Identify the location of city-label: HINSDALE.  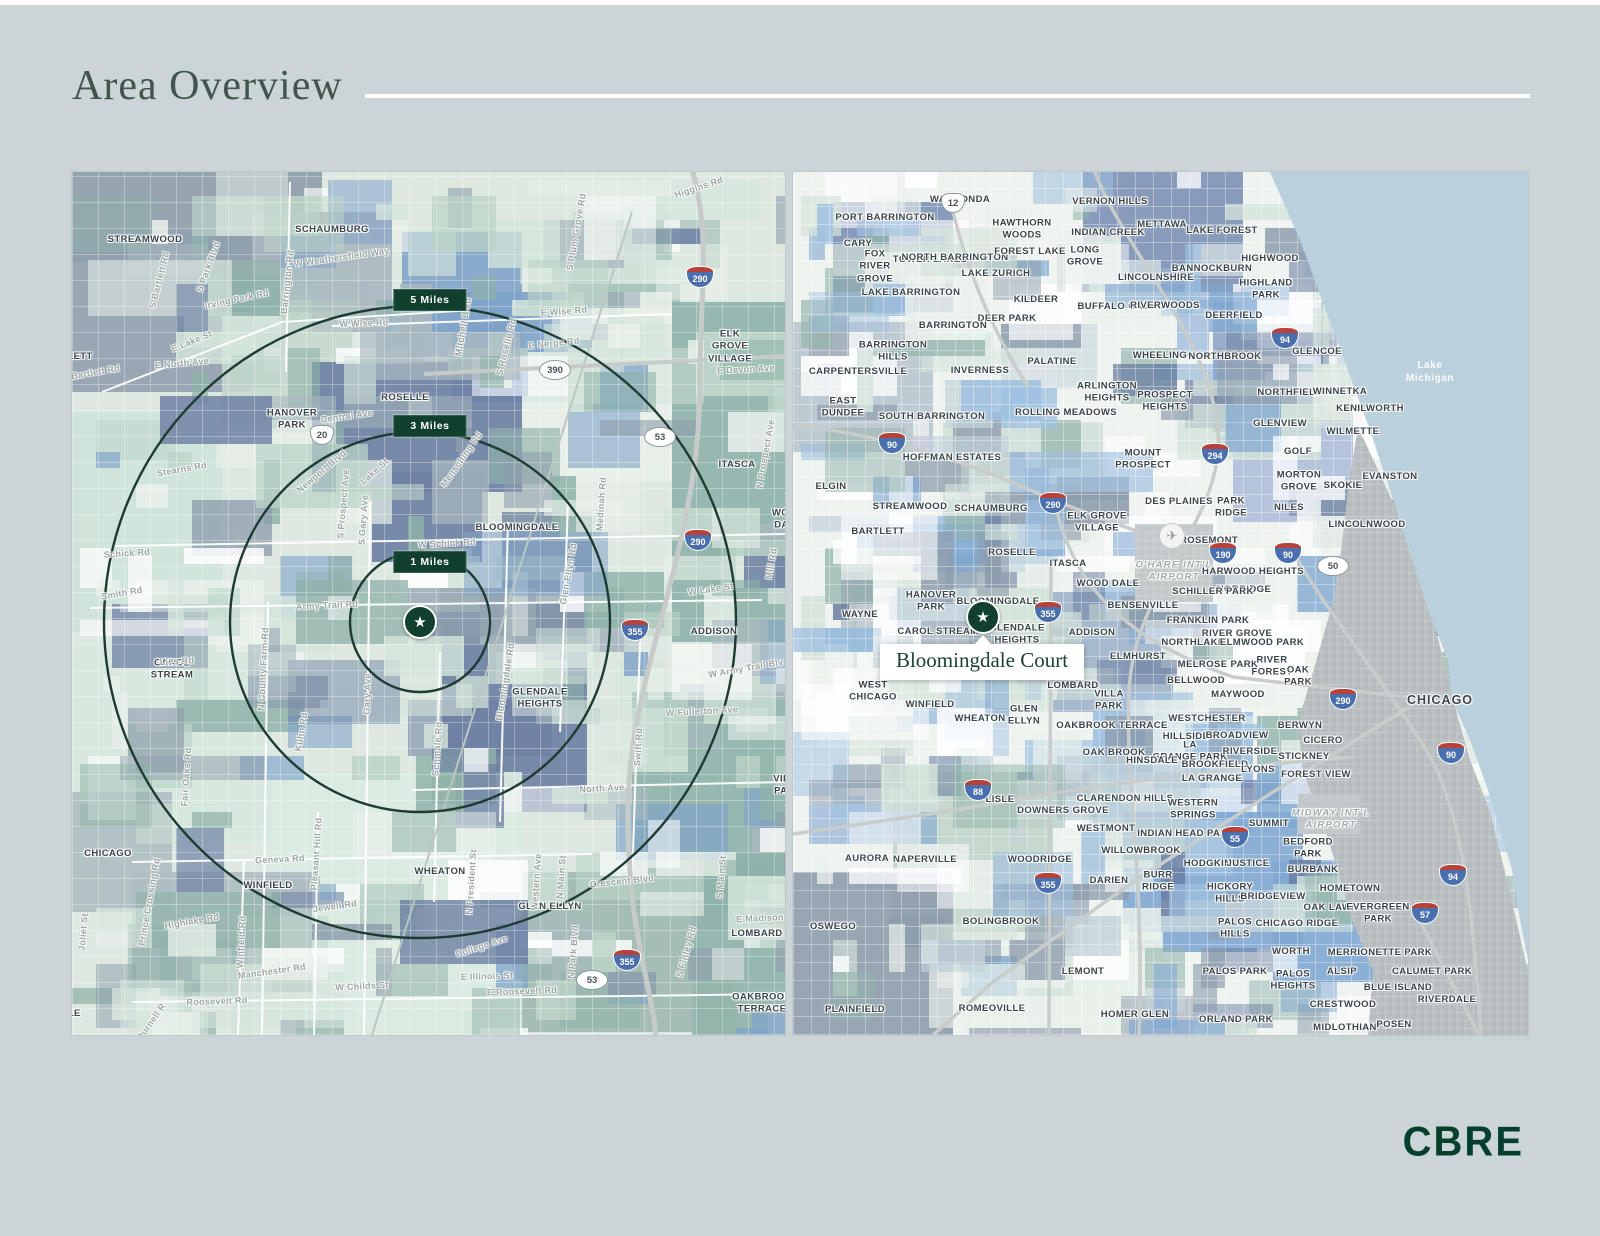
(1152, 760).